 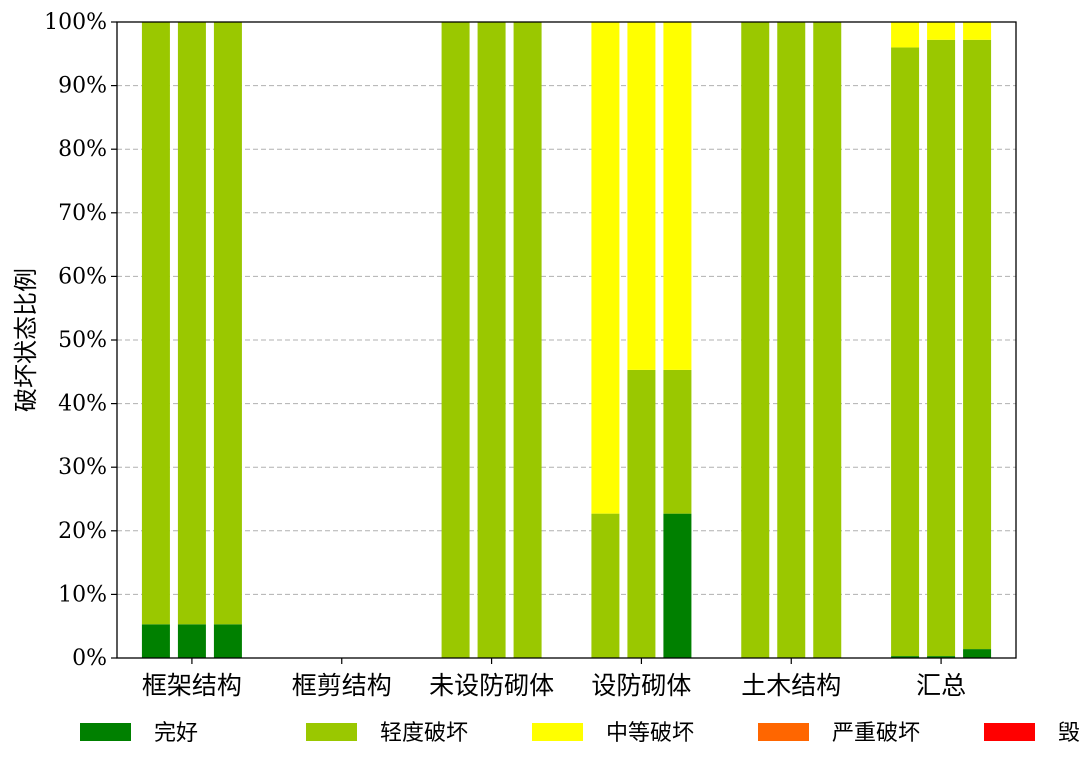 What do you see at coordinates (82, 86) in the screenshot?
I see `y-tick-label: 90%` at bounding box center [82, 86].